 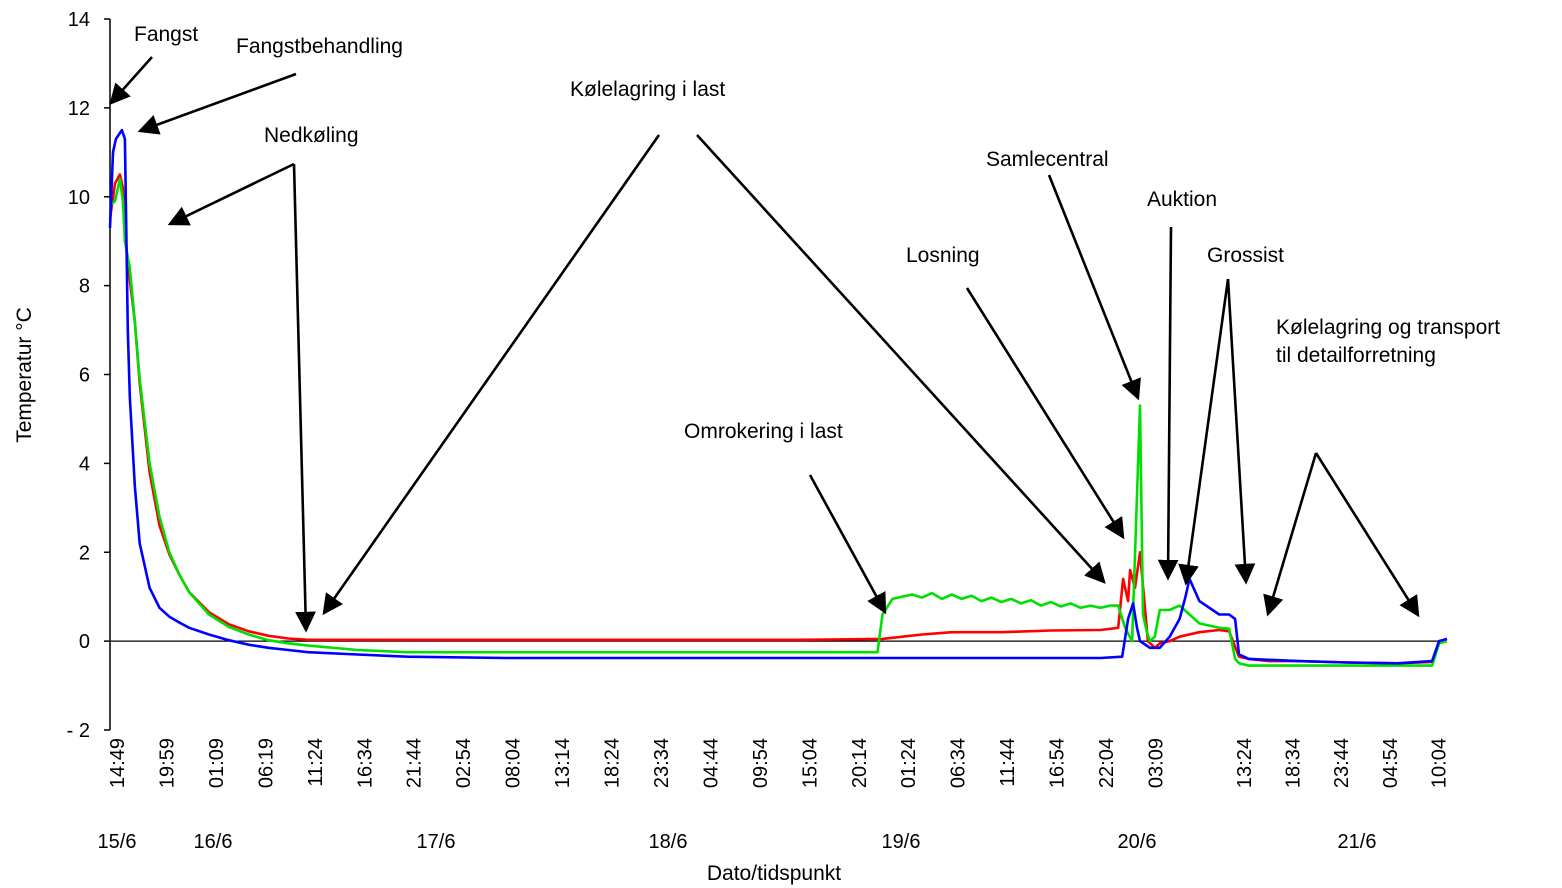 What do you see at coordinates (1008, 762) in the screenshot?
I see `x-tick-label: 11:44` at bounding box center [1008, 762].